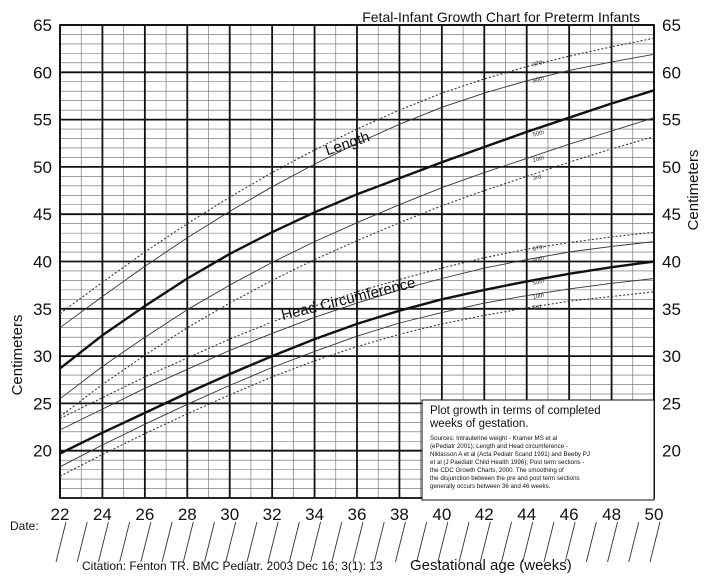 This screenshot has height=580, width=708. I want to click on x-tick-label: 30, so click(229, 514).